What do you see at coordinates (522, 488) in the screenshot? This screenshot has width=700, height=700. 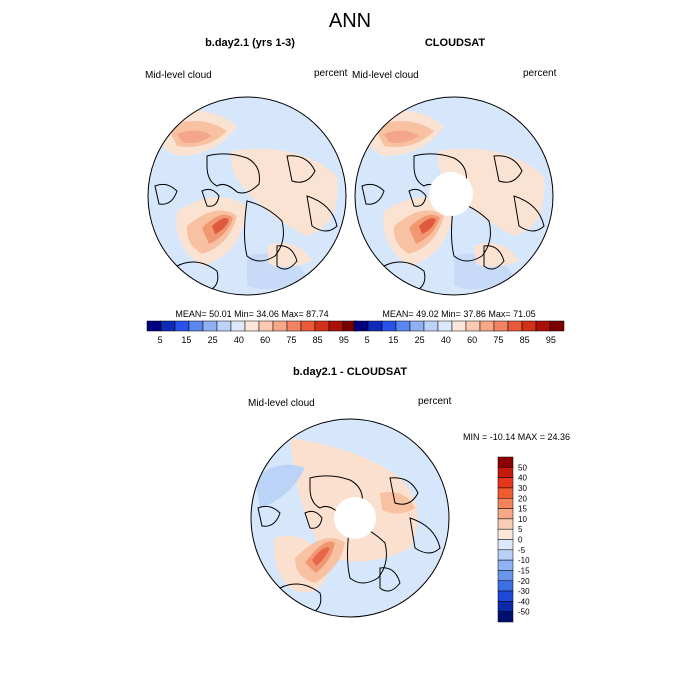 I see `colorbar-diff-tick-label: 30` at bounding box center [522, 488].